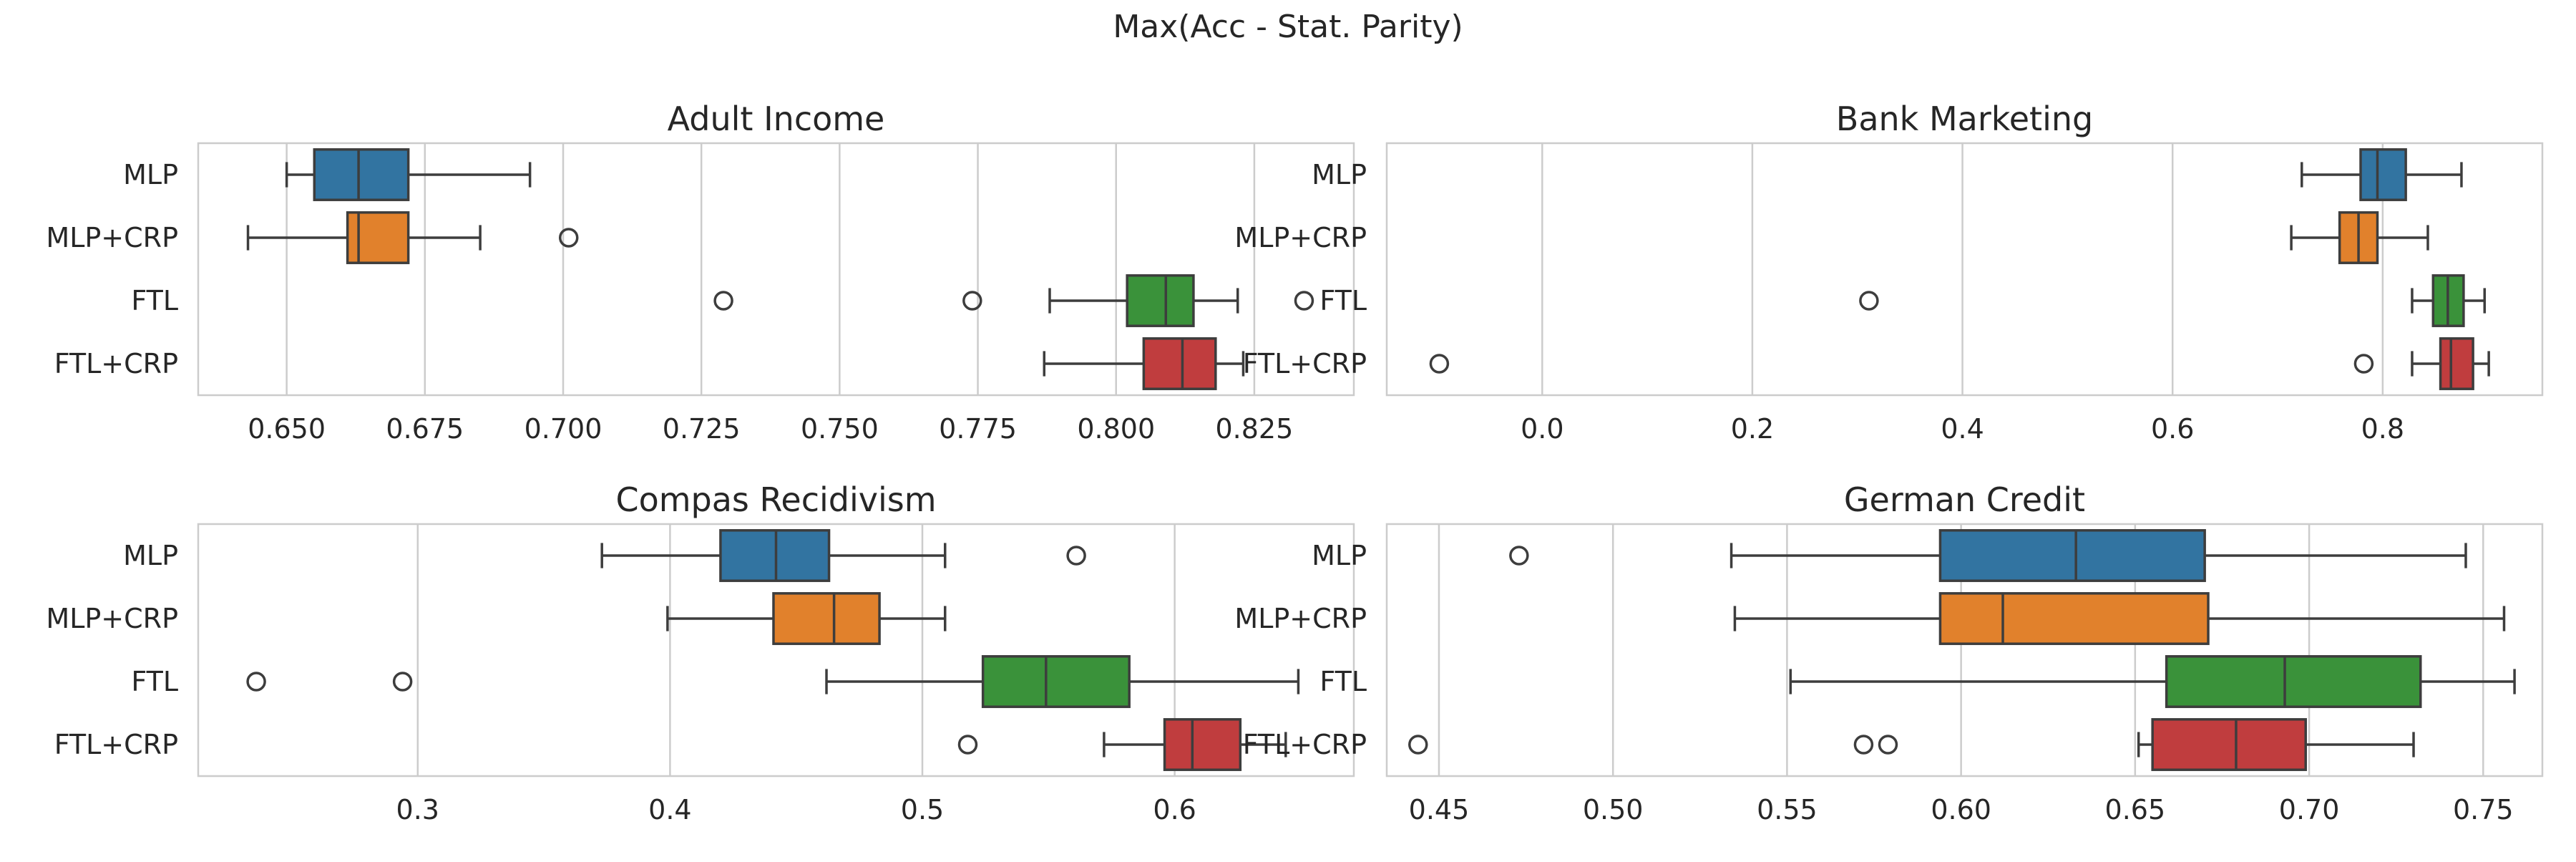 The height and width of the screenshot is (862, 2576). Describe the element at coordinates (1752, 429) in the screenshot. I see `x-tick-label: 0.2` at that location.